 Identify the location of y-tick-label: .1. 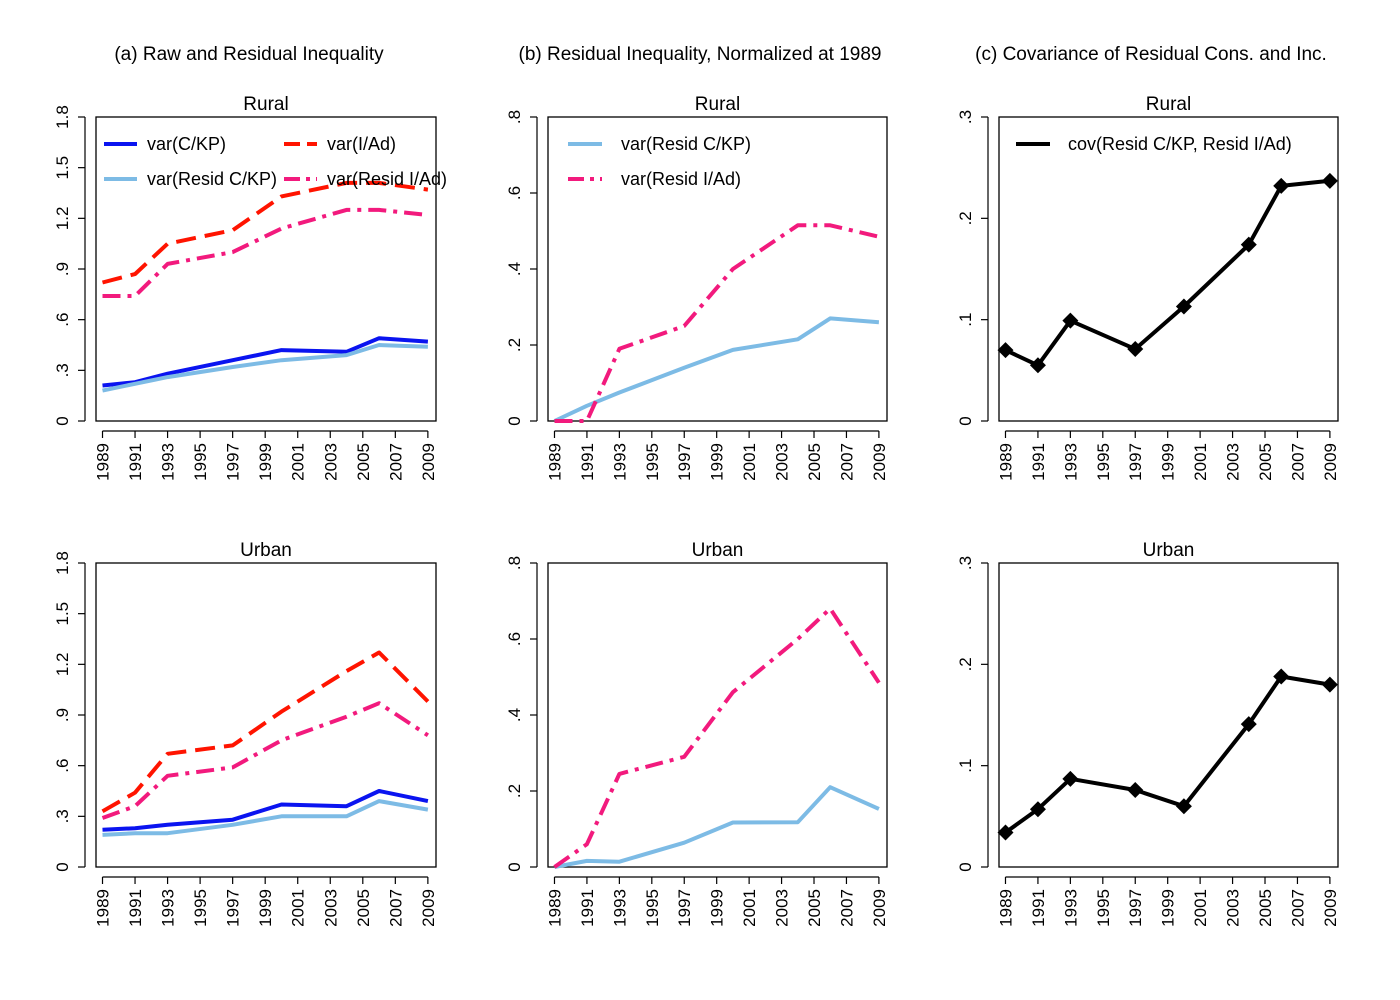
(965, 766).